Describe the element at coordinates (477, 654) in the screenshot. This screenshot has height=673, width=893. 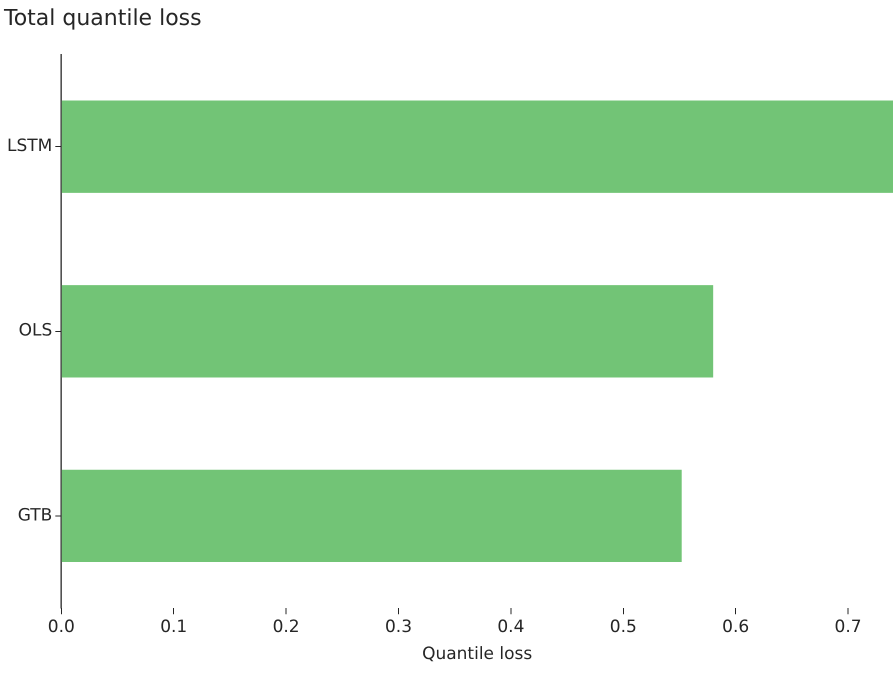
I see `x-axis-title: Quantile loss` at that location.